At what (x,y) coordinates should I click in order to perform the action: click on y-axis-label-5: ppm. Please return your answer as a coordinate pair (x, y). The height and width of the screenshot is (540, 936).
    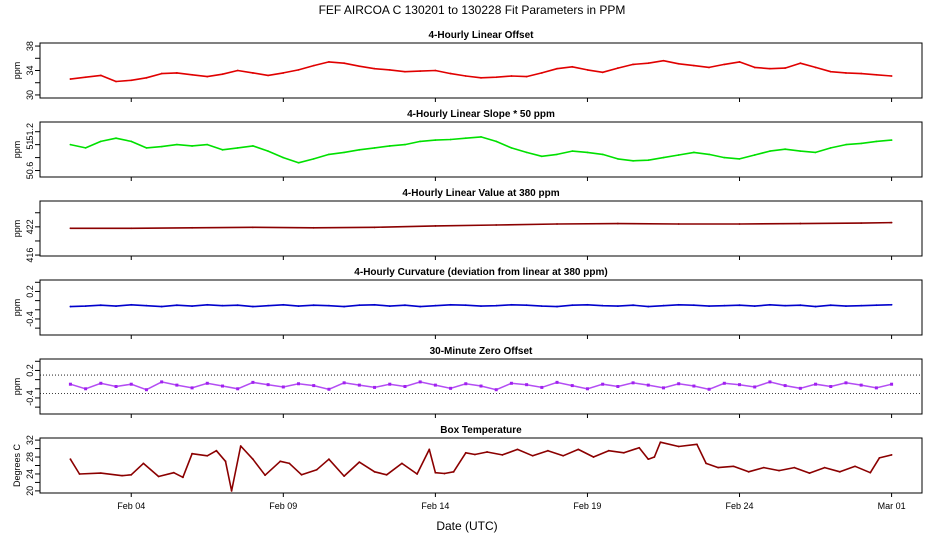
    Looking at the image, I should click on (17, 387).